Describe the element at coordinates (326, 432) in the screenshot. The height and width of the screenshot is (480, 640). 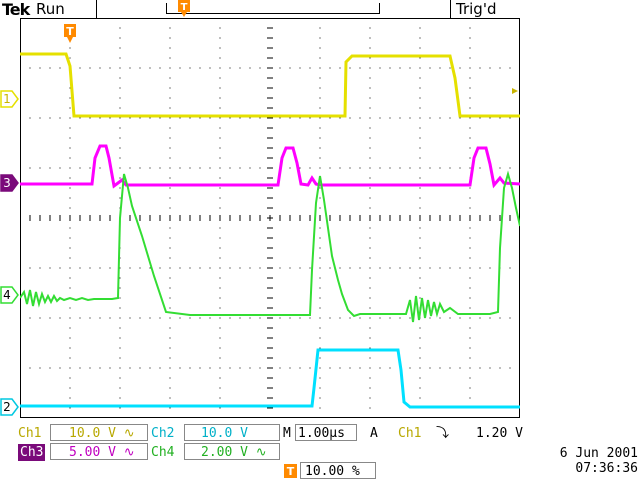
I see `timebase-value: 1.00µs` at that location.